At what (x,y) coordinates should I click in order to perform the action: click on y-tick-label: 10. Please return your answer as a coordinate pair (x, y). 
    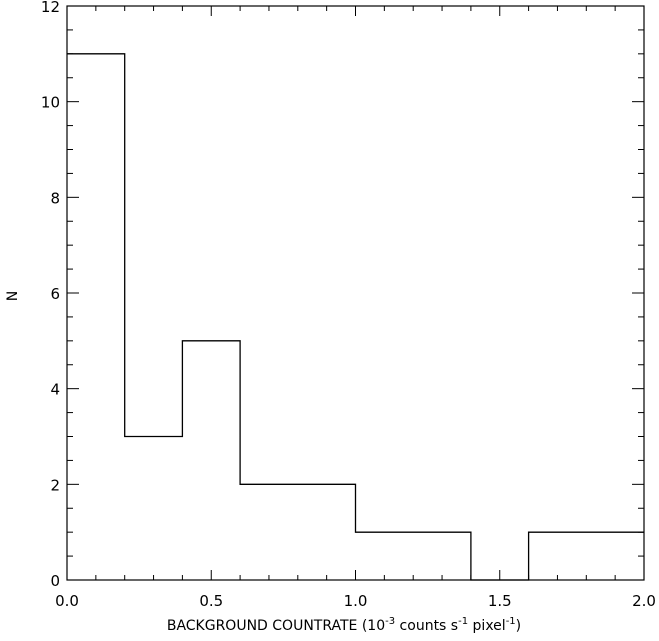
    Looking at the image, I should click on (50, 103).